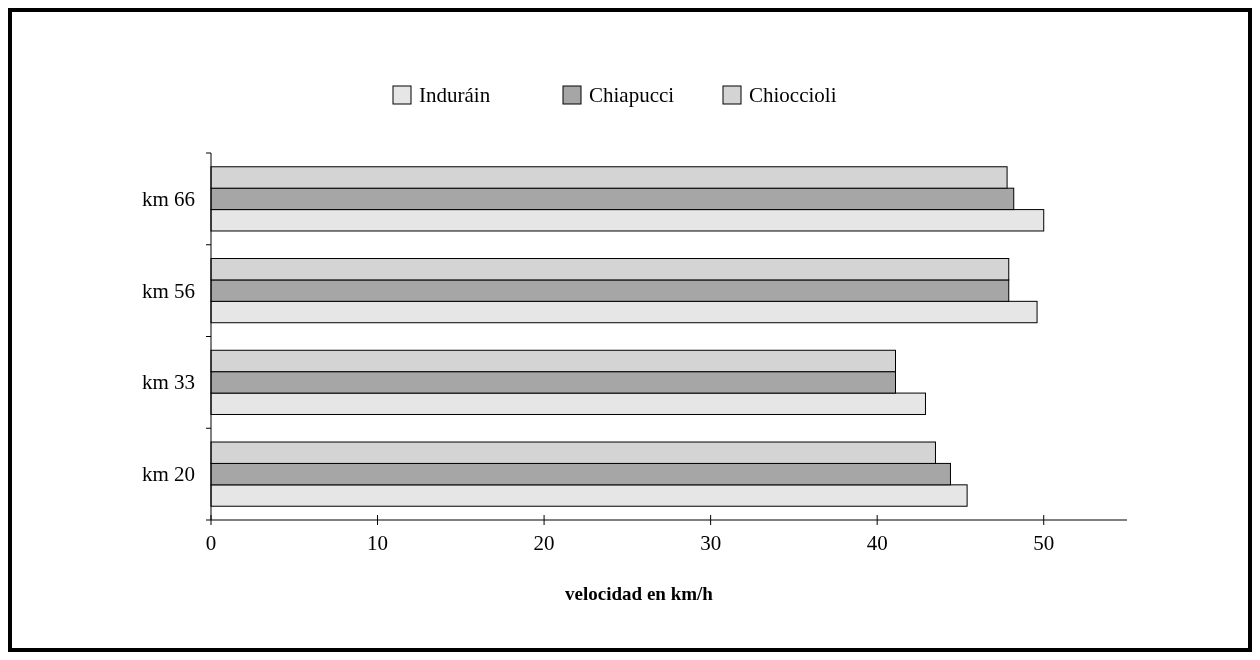 Image resolution: width=1260 pixels, height=660 pixels. I want to click on legend-label: Chioccioli, so click(793, 95).